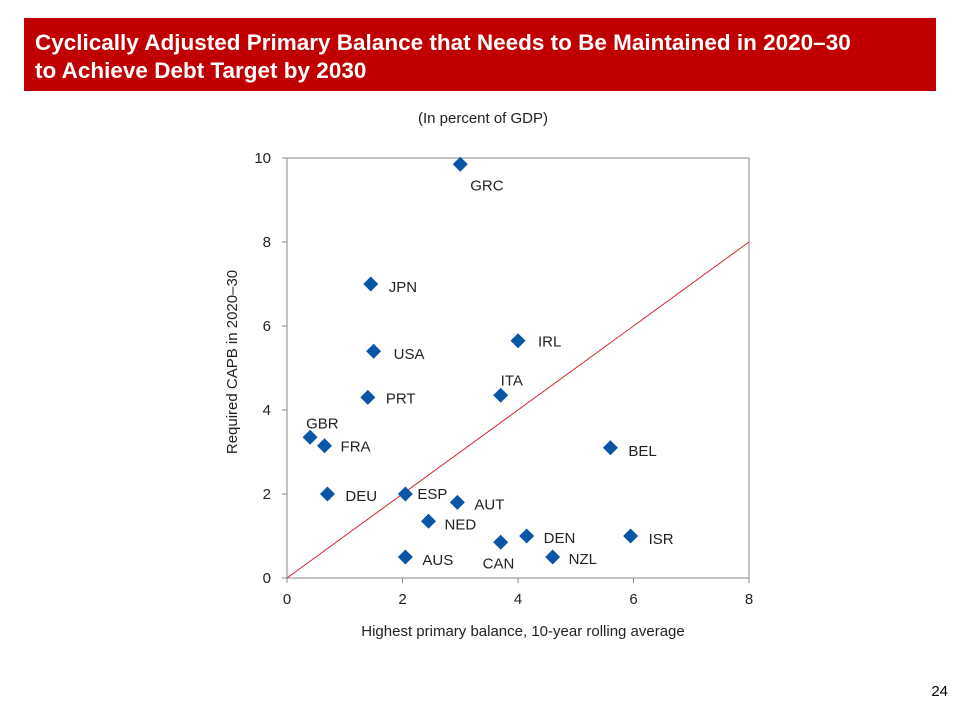 This screenshot has height=720, width=960. What do you see at coordinates (267, 242) in the screenshot?
I see `y-tick-label: 8` at bounding box center [267, 242].